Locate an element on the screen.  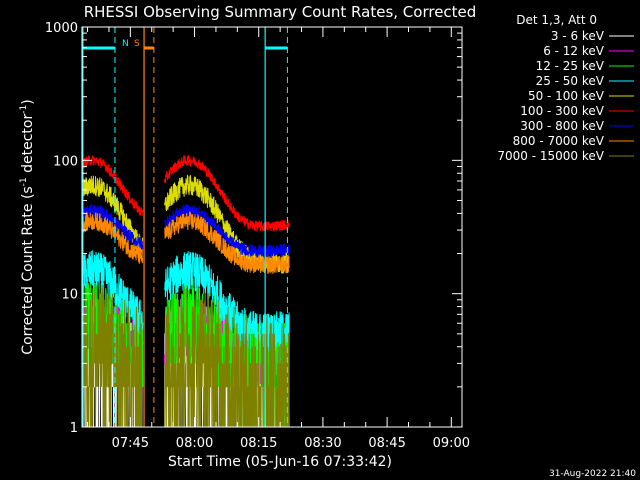
y-label-part: ) is located at coordinates (28, 101).